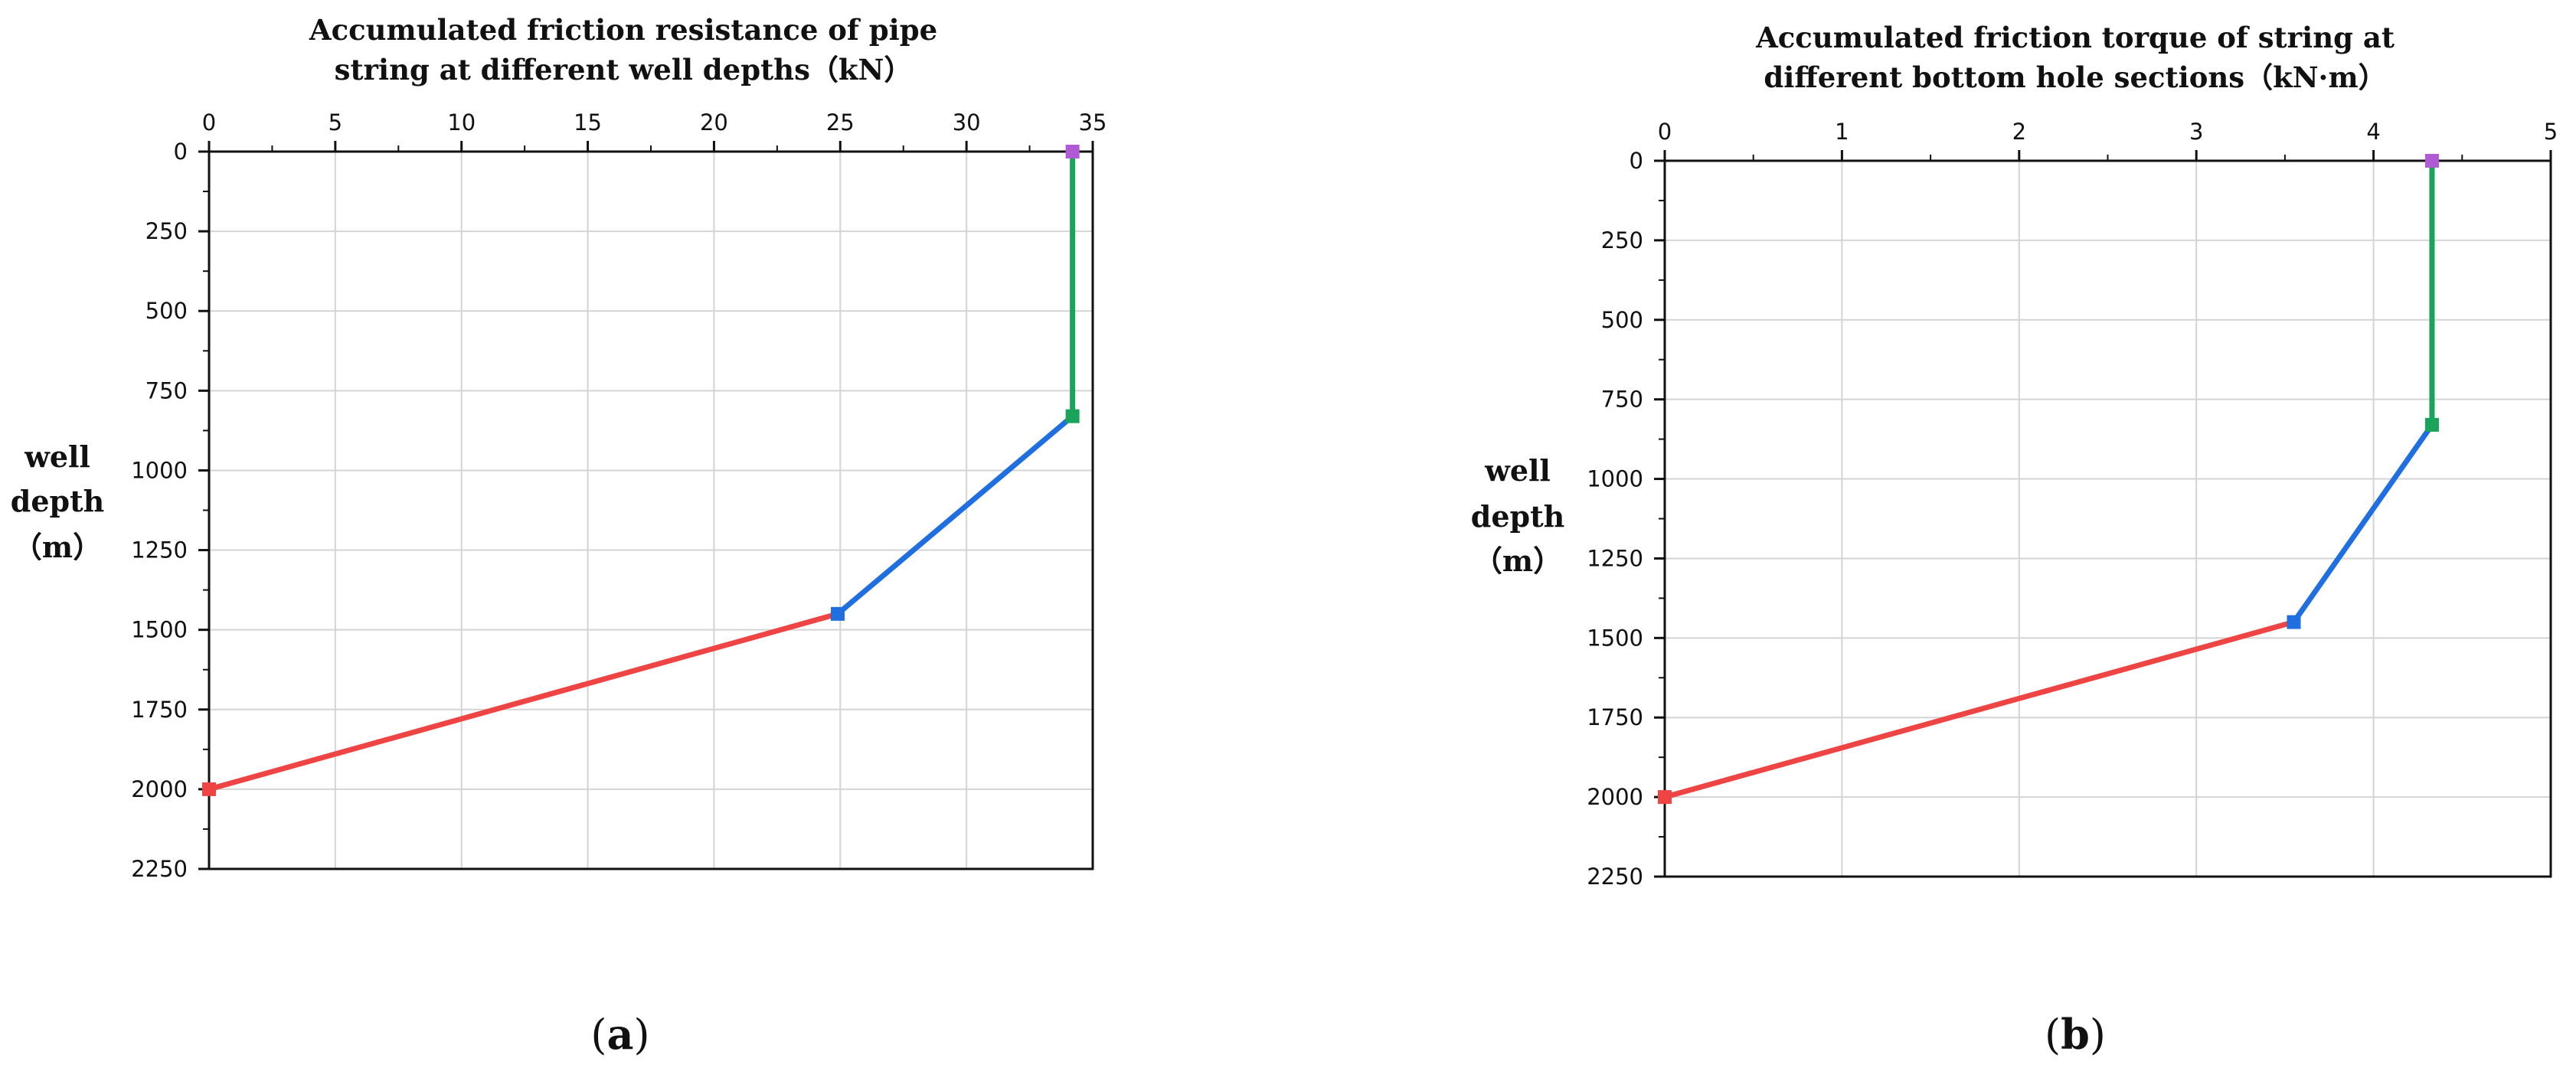 This screenshot has height=1081, width=2576. What do you see at coordinates (2075, 77) in the screenshot?
I see `chart-title-line: different bottom hole sections（kN·m）` at bounding box center [2075, 77].